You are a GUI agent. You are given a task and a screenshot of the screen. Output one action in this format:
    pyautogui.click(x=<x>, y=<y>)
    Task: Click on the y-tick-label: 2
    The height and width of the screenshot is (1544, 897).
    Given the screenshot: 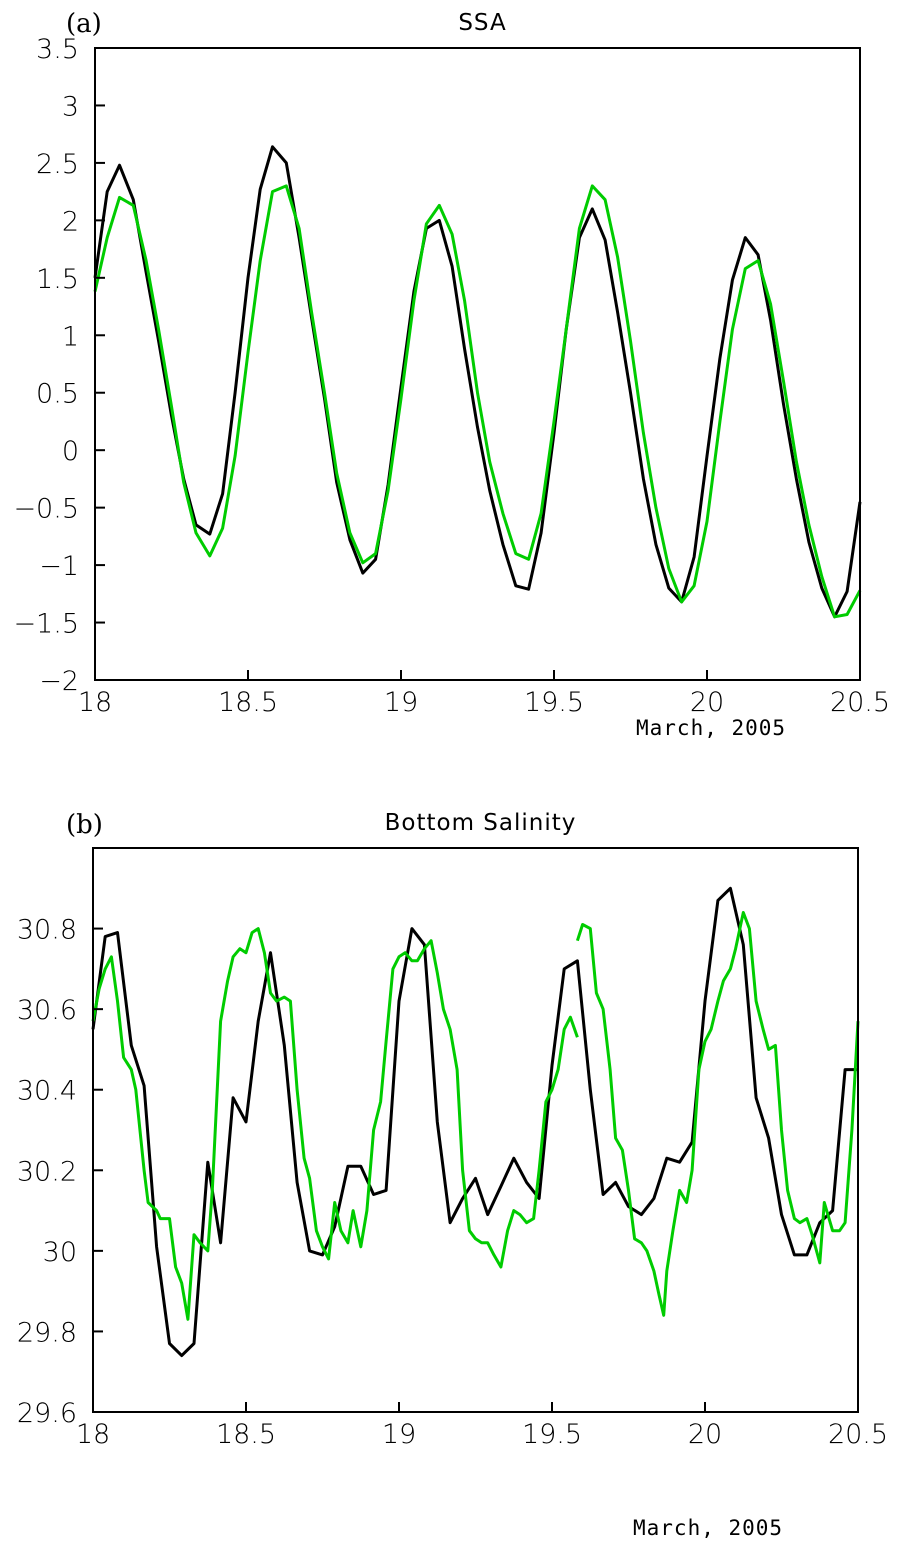 What is the action you would take?
    pyautogui.click(x=70, y=221)
    